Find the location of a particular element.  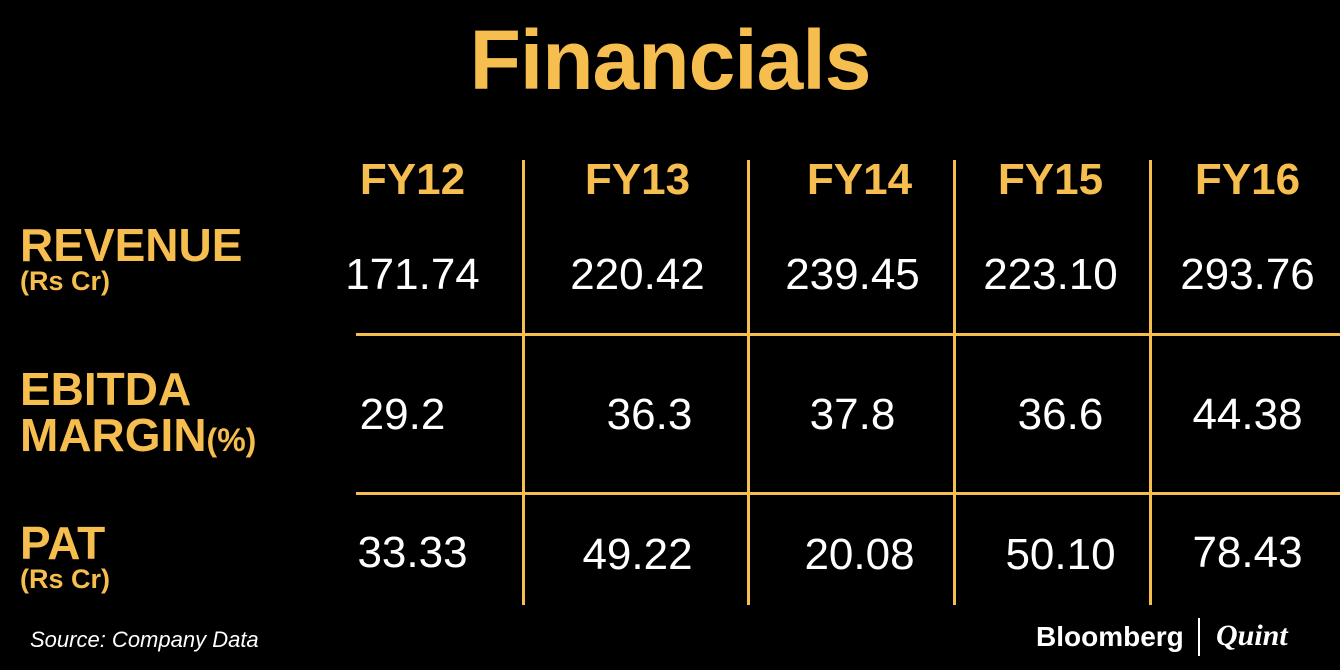

cell-ebitda-fy12: 29.2 is located at coordinates (402, 414).